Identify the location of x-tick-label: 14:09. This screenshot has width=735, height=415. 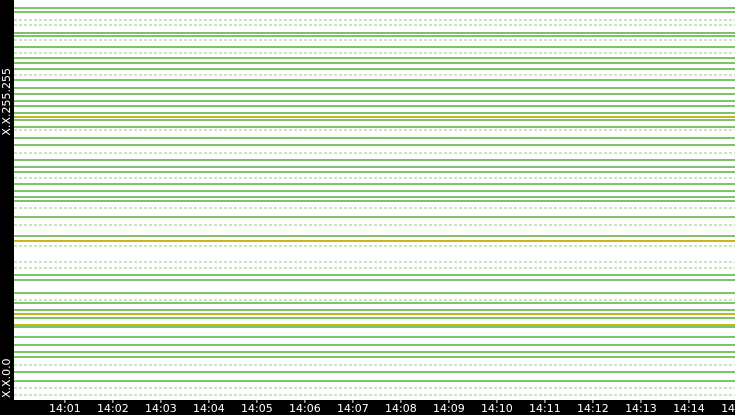
(449, 408).